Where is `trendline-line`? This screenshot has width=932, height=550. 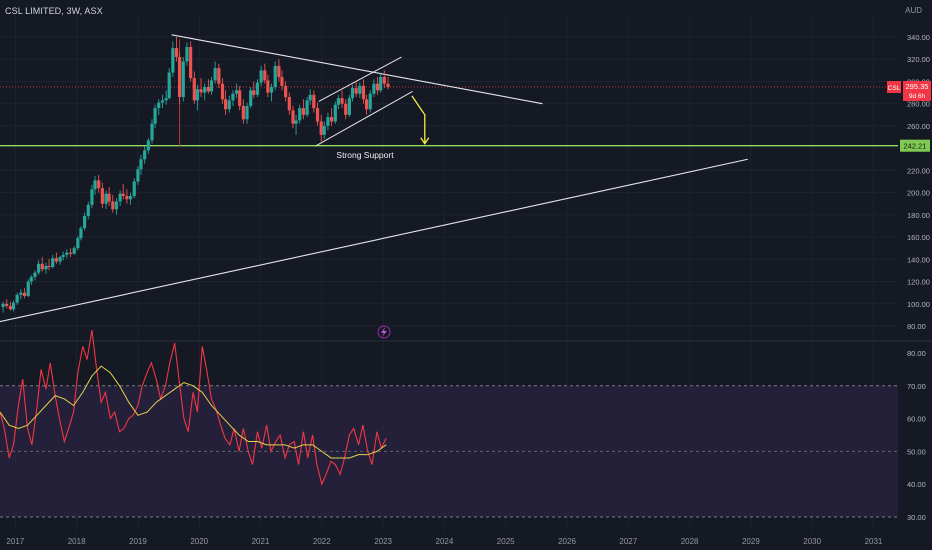 trendline-line is located at coordinates (357, 69).